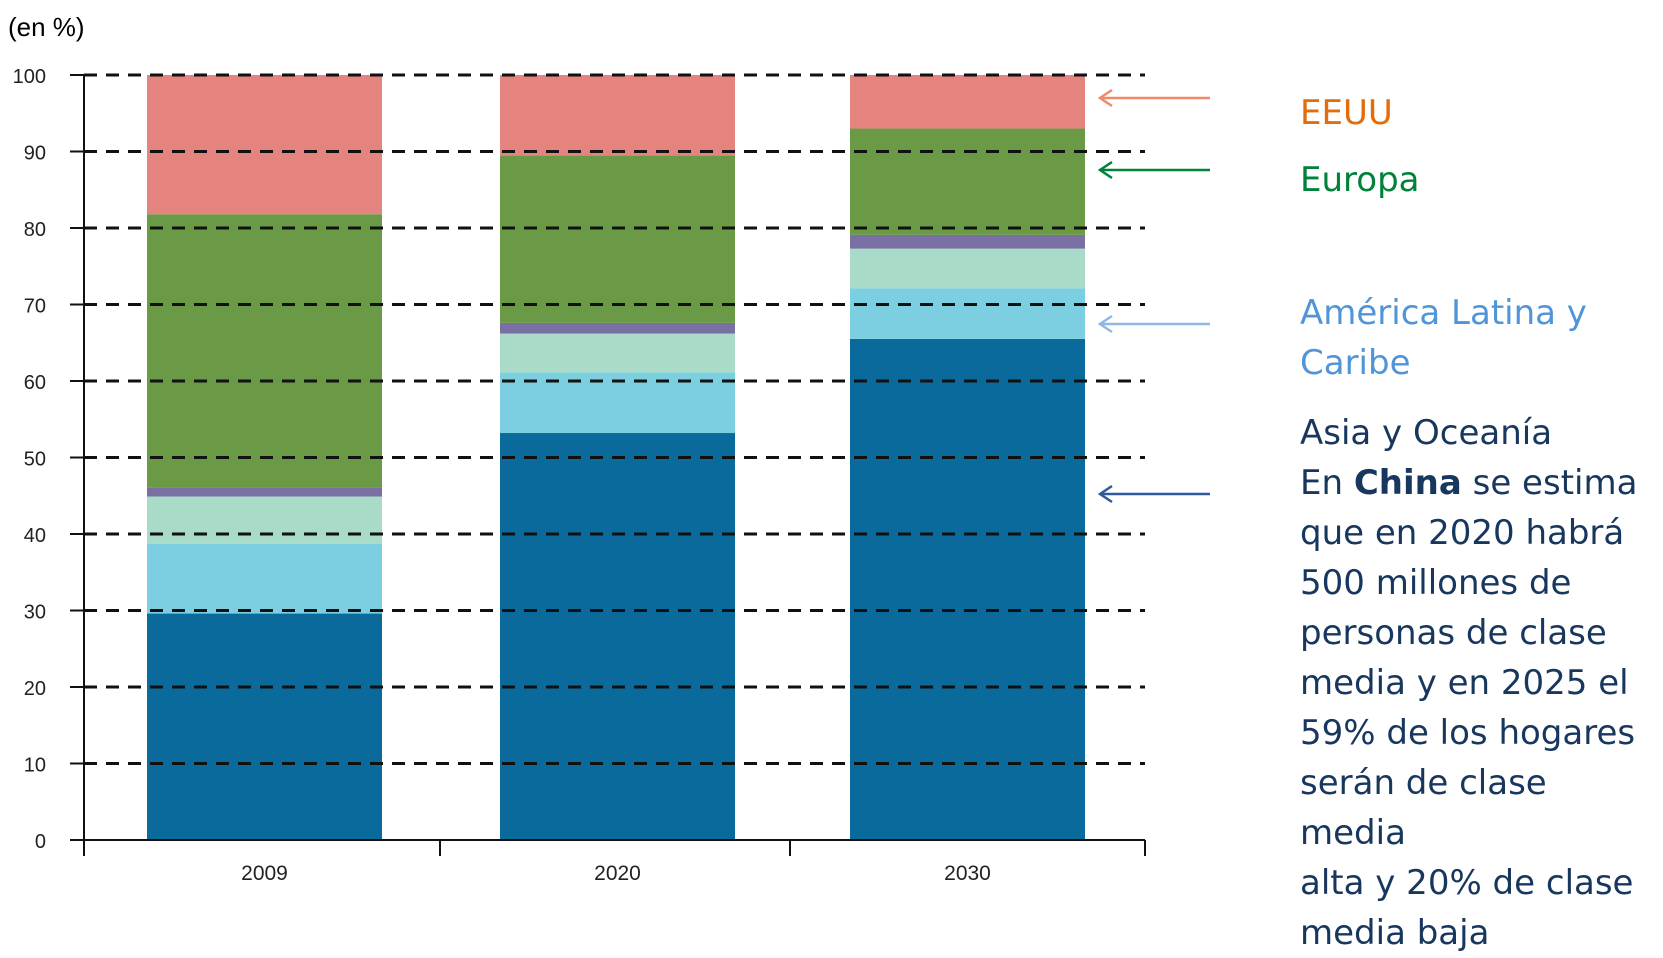 This screenshot has width=1663, height=958. Describe the element at coordinates (1105, 98) in the screenshot. I see `arrow-eeuu-head` at that location.